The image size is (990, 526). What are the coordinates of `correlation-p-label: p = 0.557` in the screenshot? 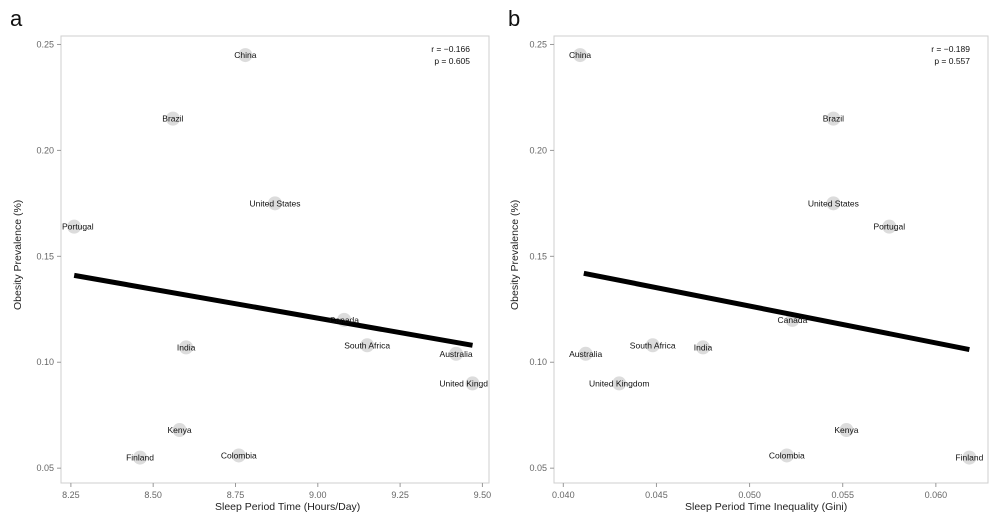 It's located at (952, 61).